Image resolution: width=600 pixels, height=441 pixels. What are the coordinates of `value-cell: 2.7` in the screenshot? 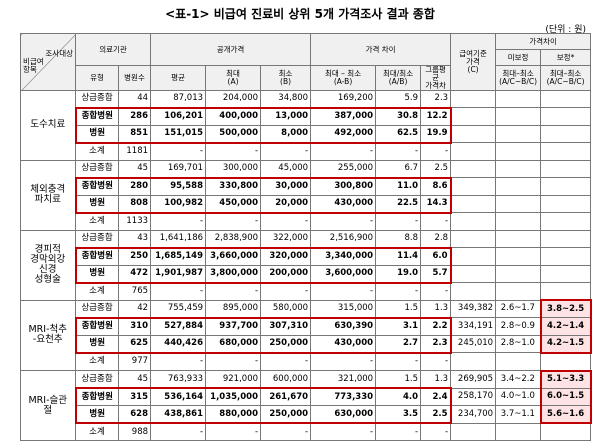 It's located at (398, 344).